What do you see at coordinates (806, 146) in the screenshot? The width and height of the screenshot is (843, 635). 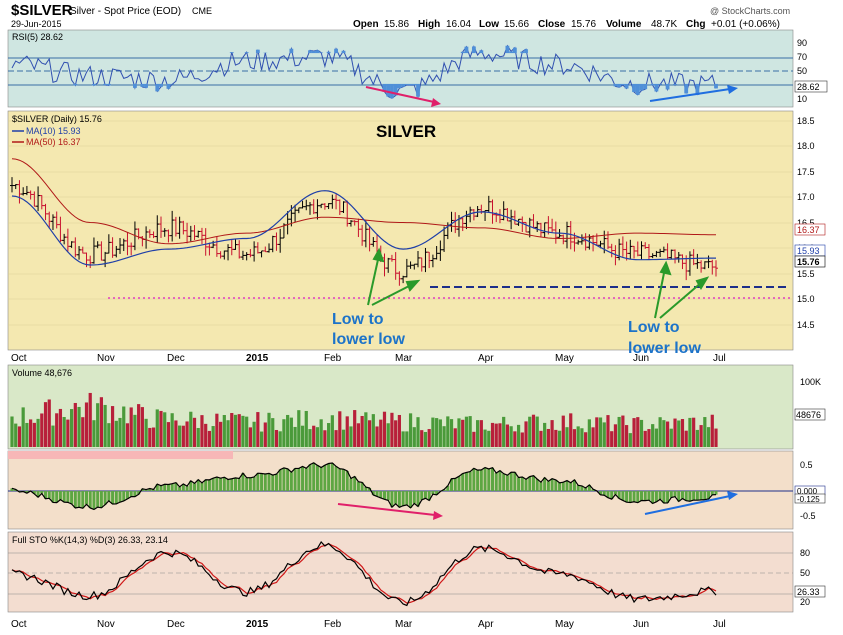 I see `price-tick-18-0: 18.0` at bounding box center [806, 146].